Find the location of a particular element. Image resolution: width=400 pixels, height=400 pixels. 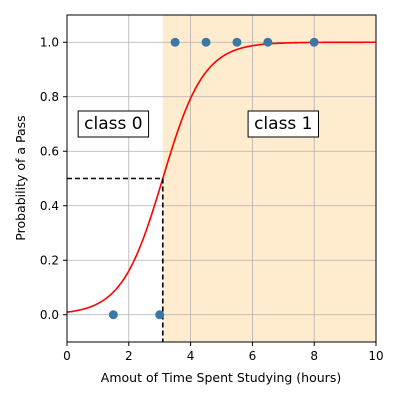

y-tick-label: 0.0 is located at coordinates (49, 315).